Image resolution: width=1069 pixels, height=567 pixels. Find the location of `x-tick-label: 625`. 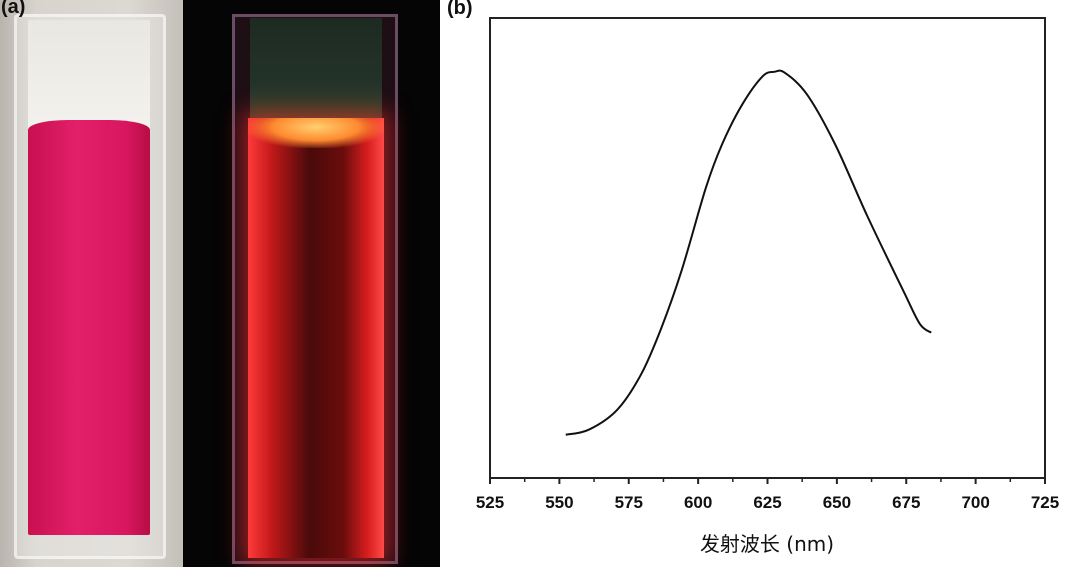

x-tick-label: 625 is located at coordinates (767, 502).